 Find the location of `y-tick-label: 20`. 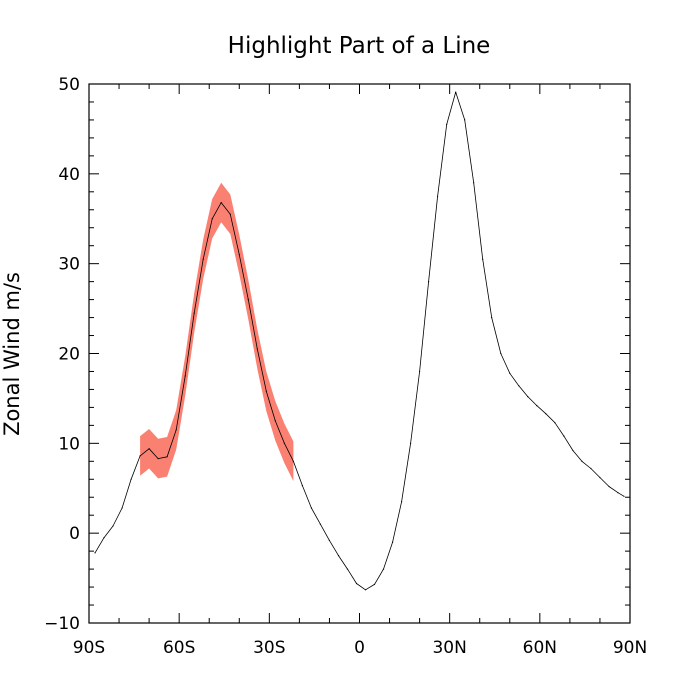

y-tick-label: 20 is located at coordinates (69, 355).